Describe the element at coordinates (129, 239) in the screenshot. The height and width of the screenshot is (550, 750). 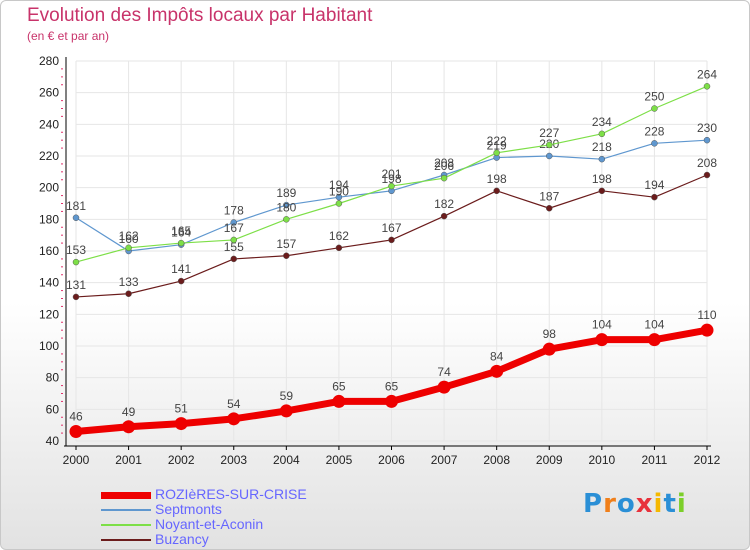
I see `data-label: 160` at that location.